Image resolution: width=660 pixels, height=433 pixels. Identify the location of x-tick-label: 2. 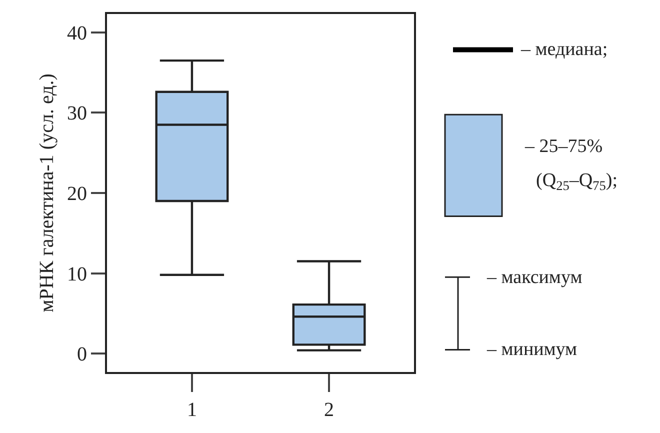
(329, 410).